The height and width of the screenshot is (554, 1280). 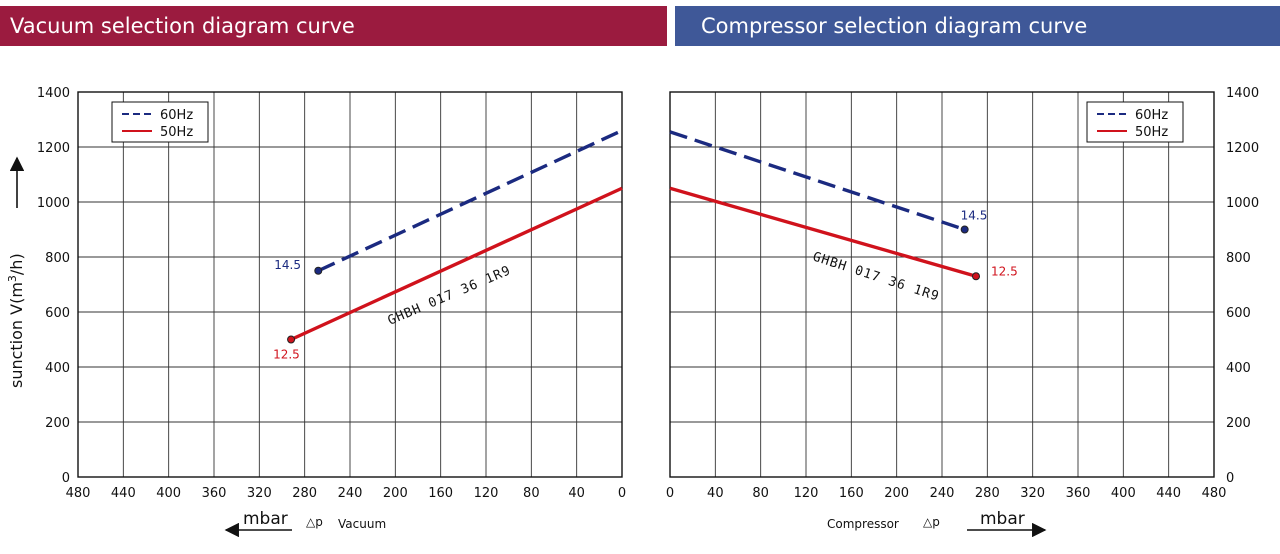 What do you see at coordinates (715, 493) in the screenshot?
I see `compressor-x-tick-label: 40` at bounding box center [715, 493].